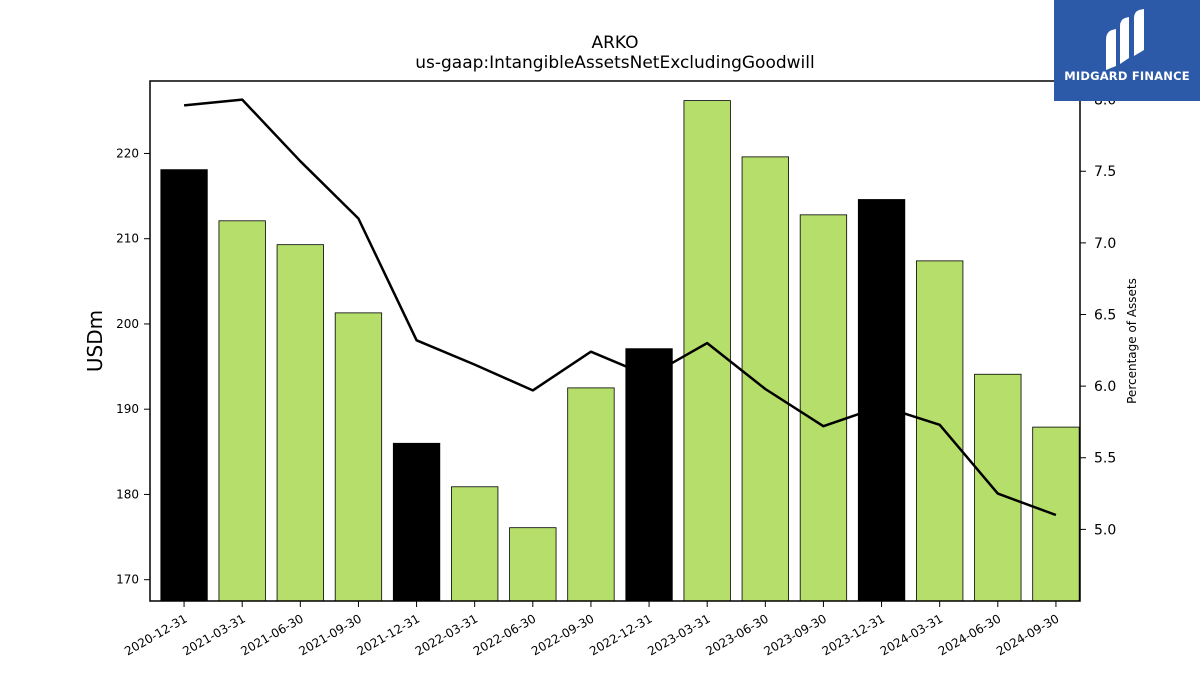 The width and height of the screenshot is (1200, 675). Describe the element at coordinates (388, 634) in the screenshot. I see `x-tick-label: 2021-12-31` at that location.